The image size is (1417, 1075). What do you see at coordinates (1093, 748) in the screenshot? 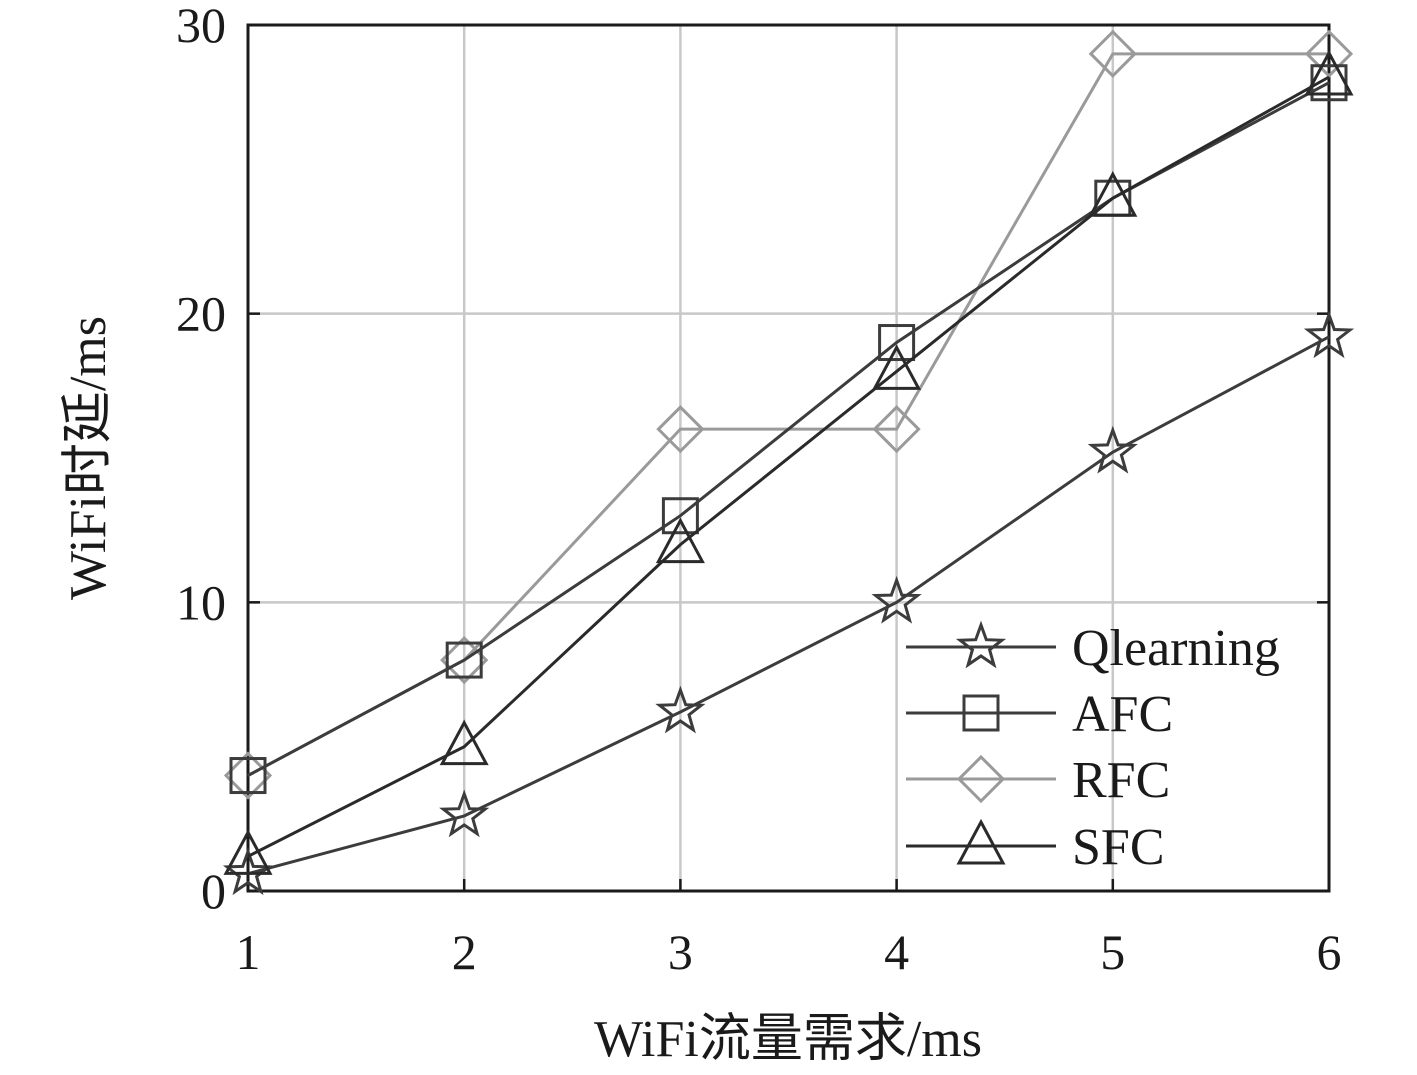
I see `legend: Qlearning AFC RFC SFC` at bounding box center [1093, 748].